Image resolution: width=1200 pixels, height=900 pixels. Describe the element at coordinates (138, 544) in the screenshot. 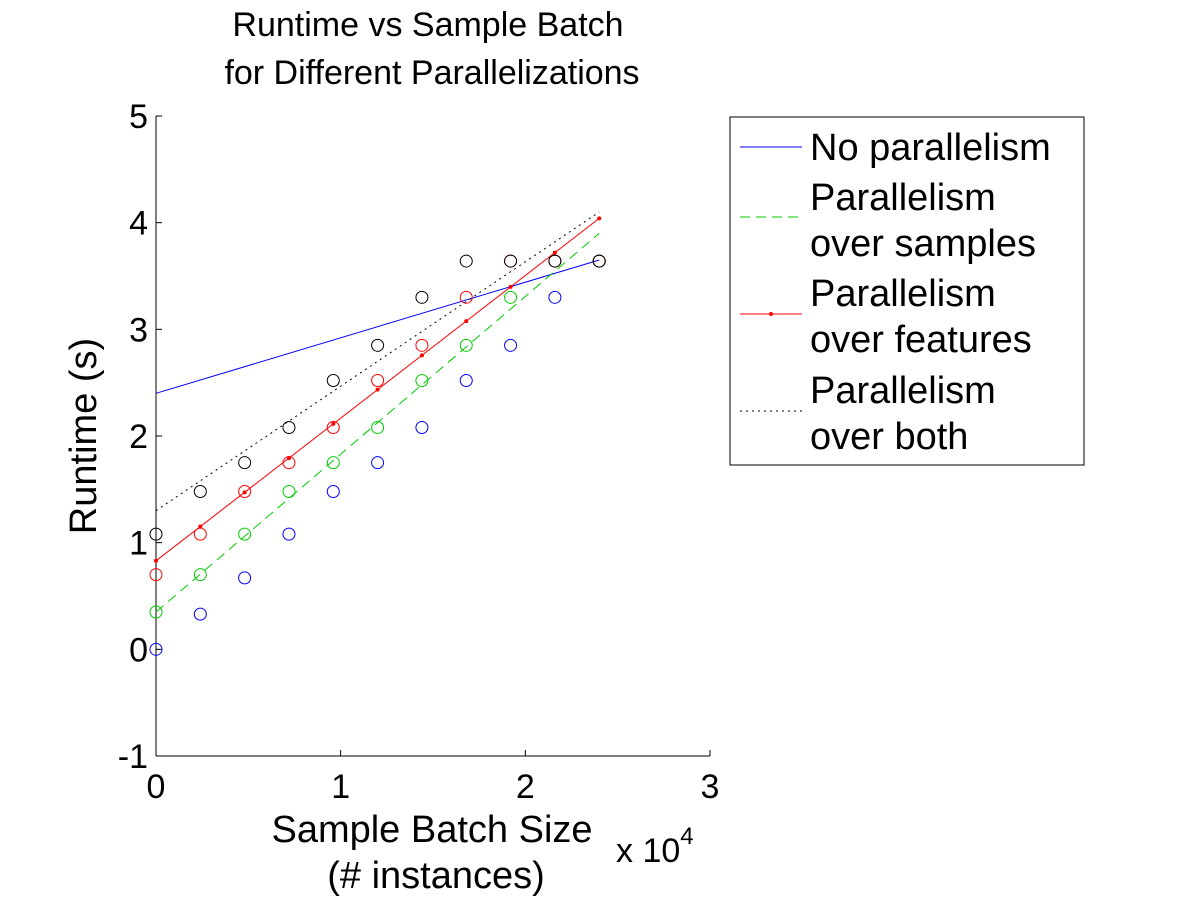

I see `y-tick-label: 1` at that location.